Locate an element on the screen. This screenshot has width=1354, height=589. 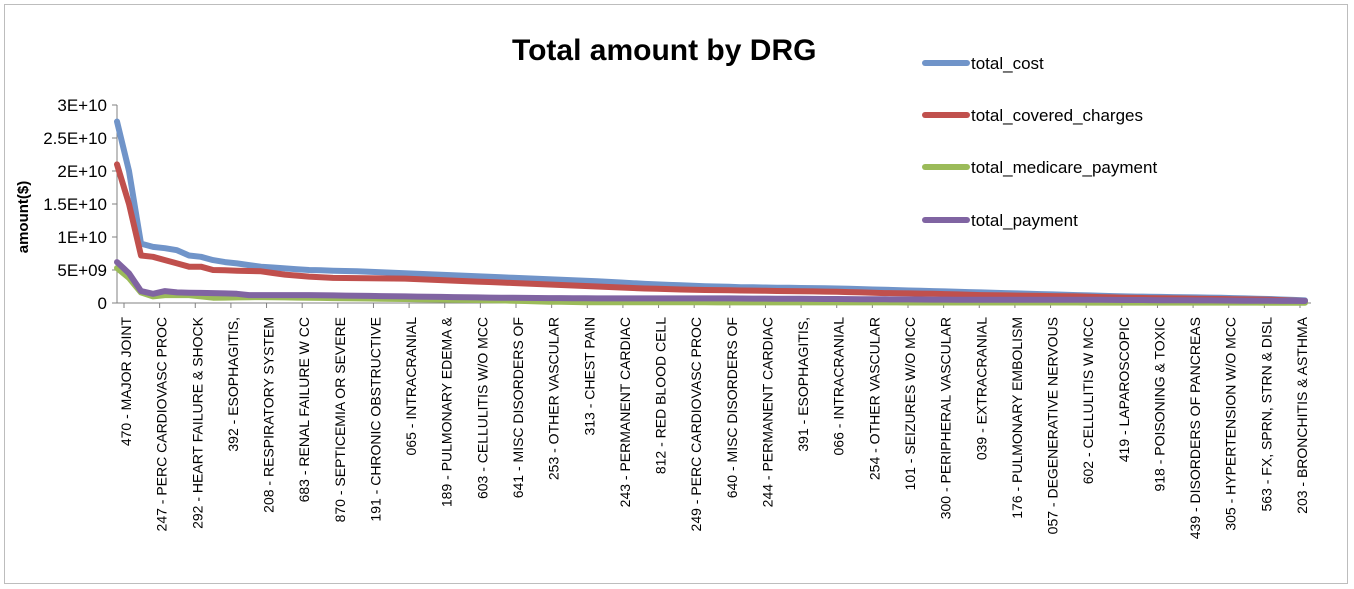
x-tick-label: 641 - MISC DISORDERS OF is located at coordinates (518, 407).